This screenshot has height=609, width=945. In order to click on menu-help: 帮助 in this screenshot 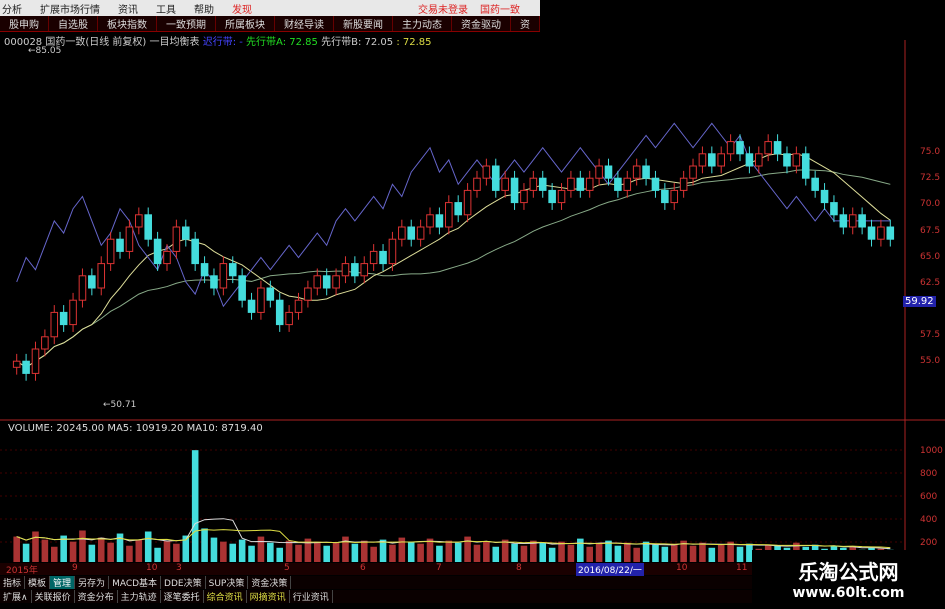, I will do `click(204, 10)`.